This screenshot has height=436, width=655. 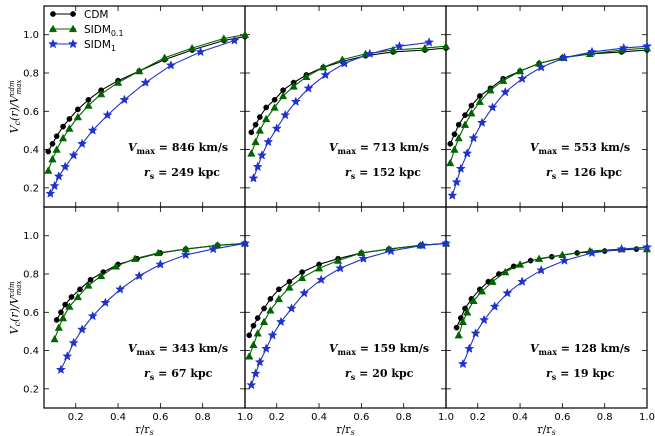 What do you see at coordinates (546, 429) in the screenshot?
I see `x-axis-label: r/rs` at bounding box center [546, 429].